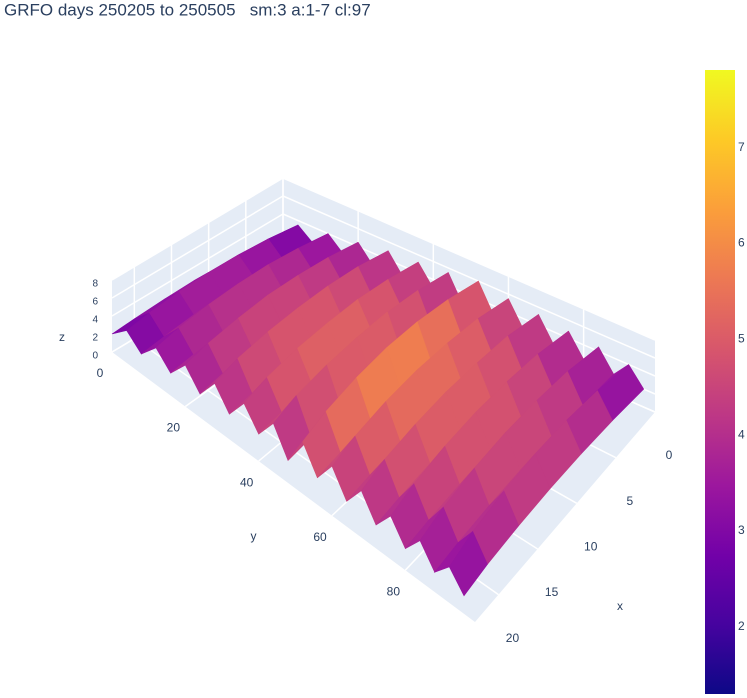 The width and height of the screenshot is (747, 698). What do you see at coordinates (100, 373) in the screenshot?
I see `y-tick-label: 0` at bounding box center [100, 373].